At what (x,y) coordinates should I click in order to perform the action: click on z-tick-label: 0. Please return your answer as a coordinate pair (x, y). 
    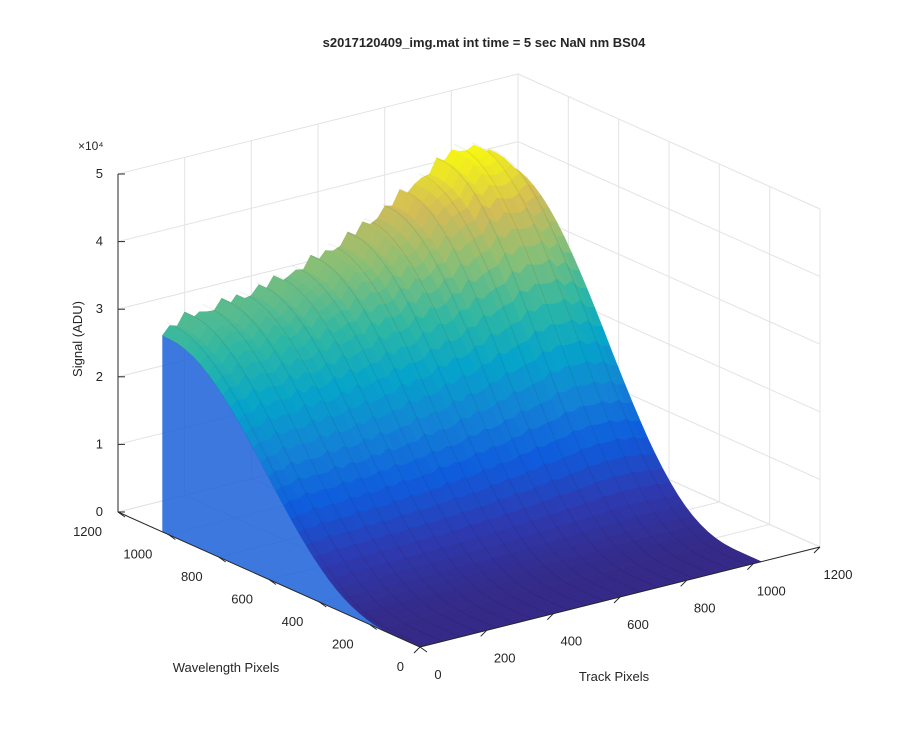
    Looking at the image, I should click on (99, 511).